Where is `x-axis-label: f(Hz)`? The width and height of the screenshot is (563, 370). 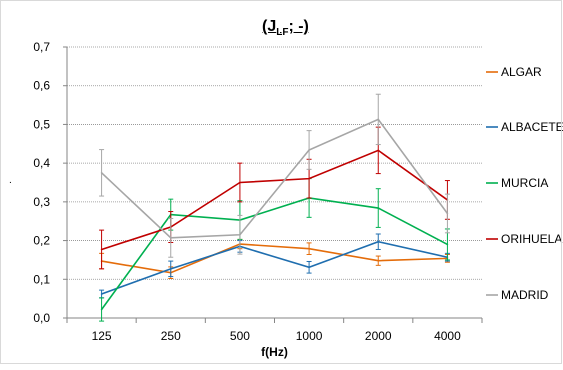
x-axis-label: f(Hz) is located at coordinates (274, 352).